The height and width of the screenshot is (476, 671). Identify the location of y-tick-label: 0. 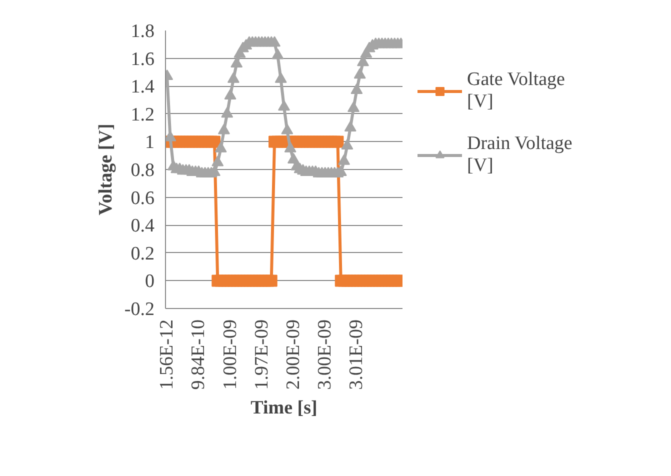
(149, 281).